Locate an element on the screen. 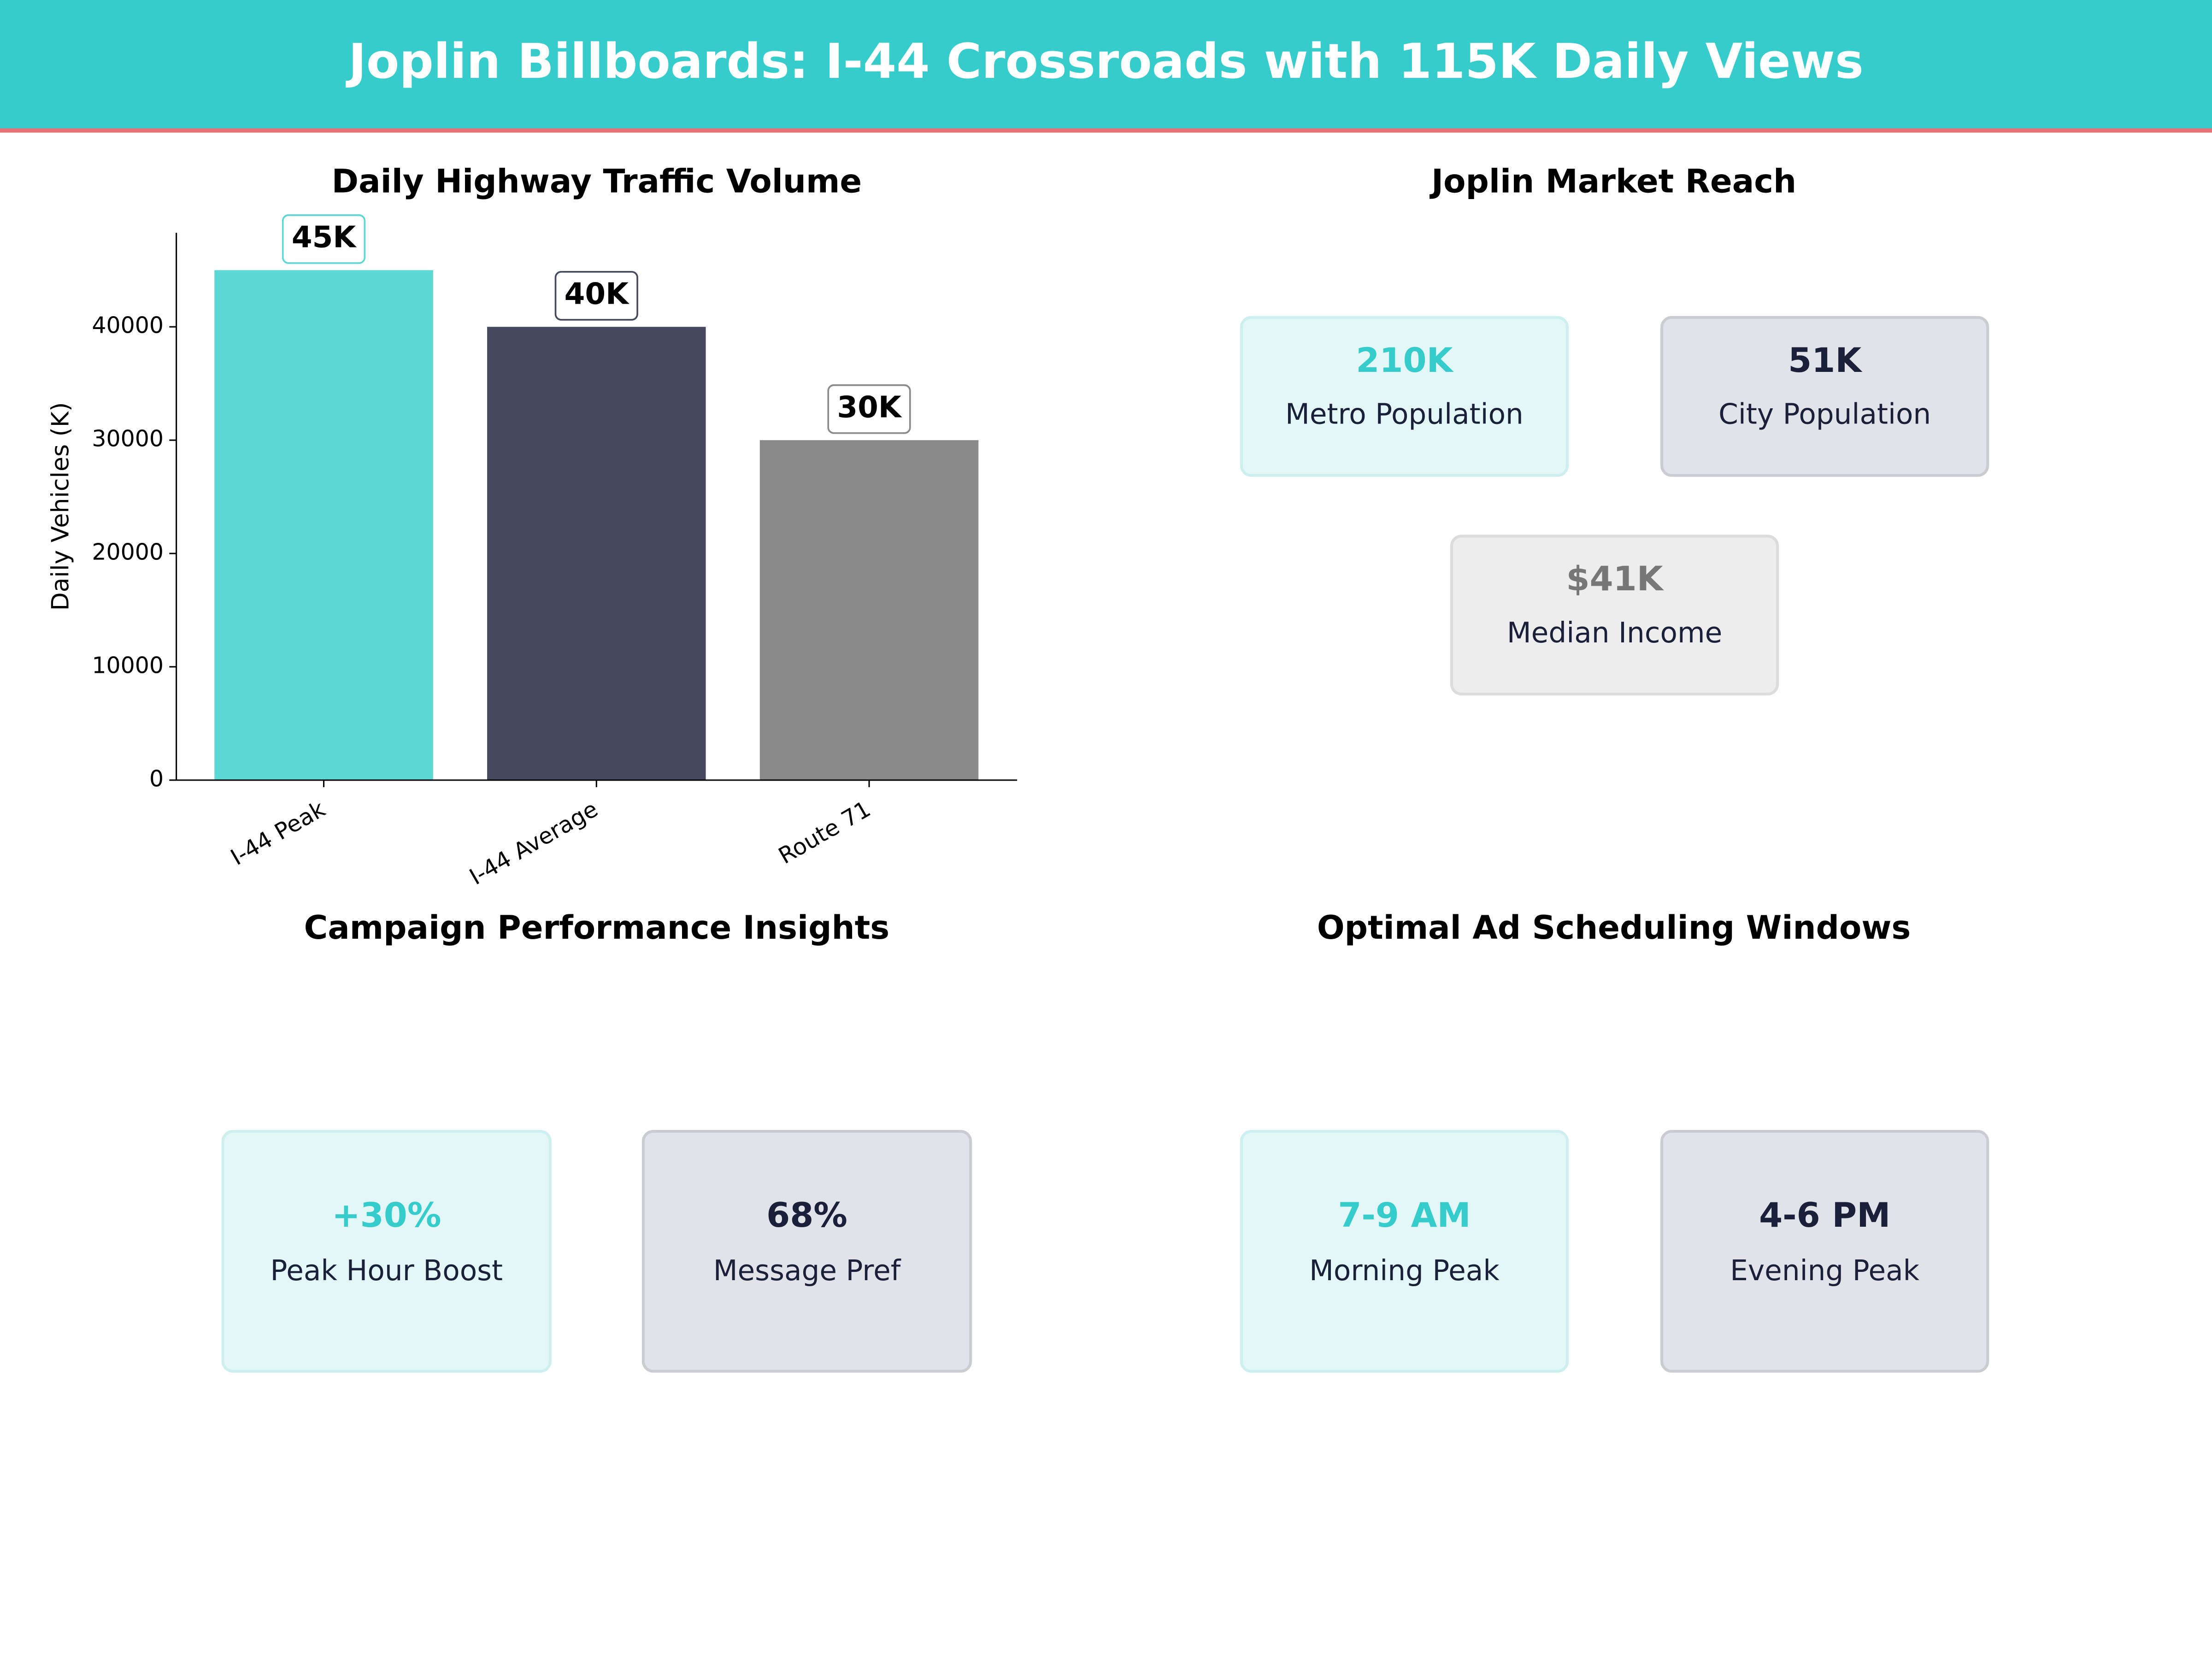 This screenshot has height=1659, width=2212. card-value: 68% is located at coordinates (806, 1215).